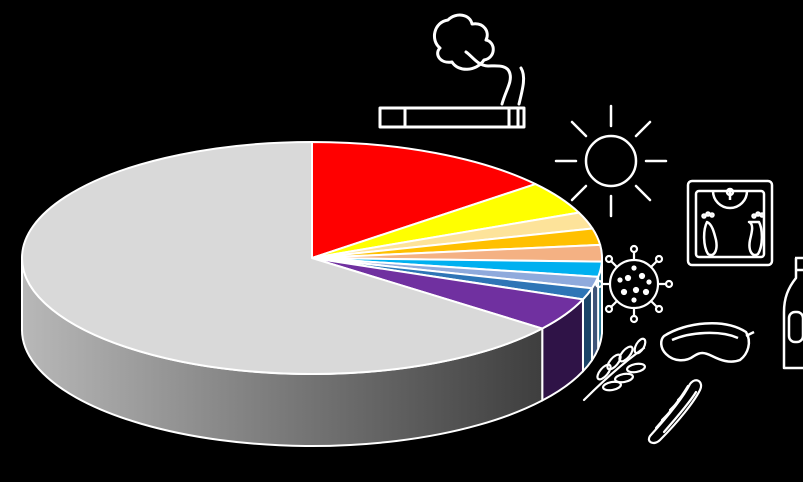 The image size is (803, 482). I want to click on wheat-icon, so click(614, 369).